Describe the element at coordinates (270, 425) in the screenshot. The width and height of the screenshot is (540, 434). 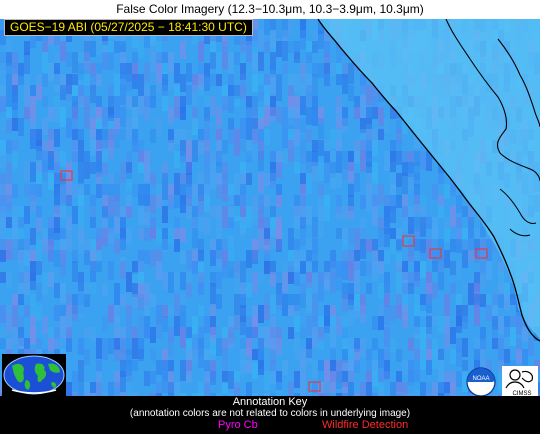
I see `annotation-key-legend: Pyro Cb Wildfire Detection` at that location.